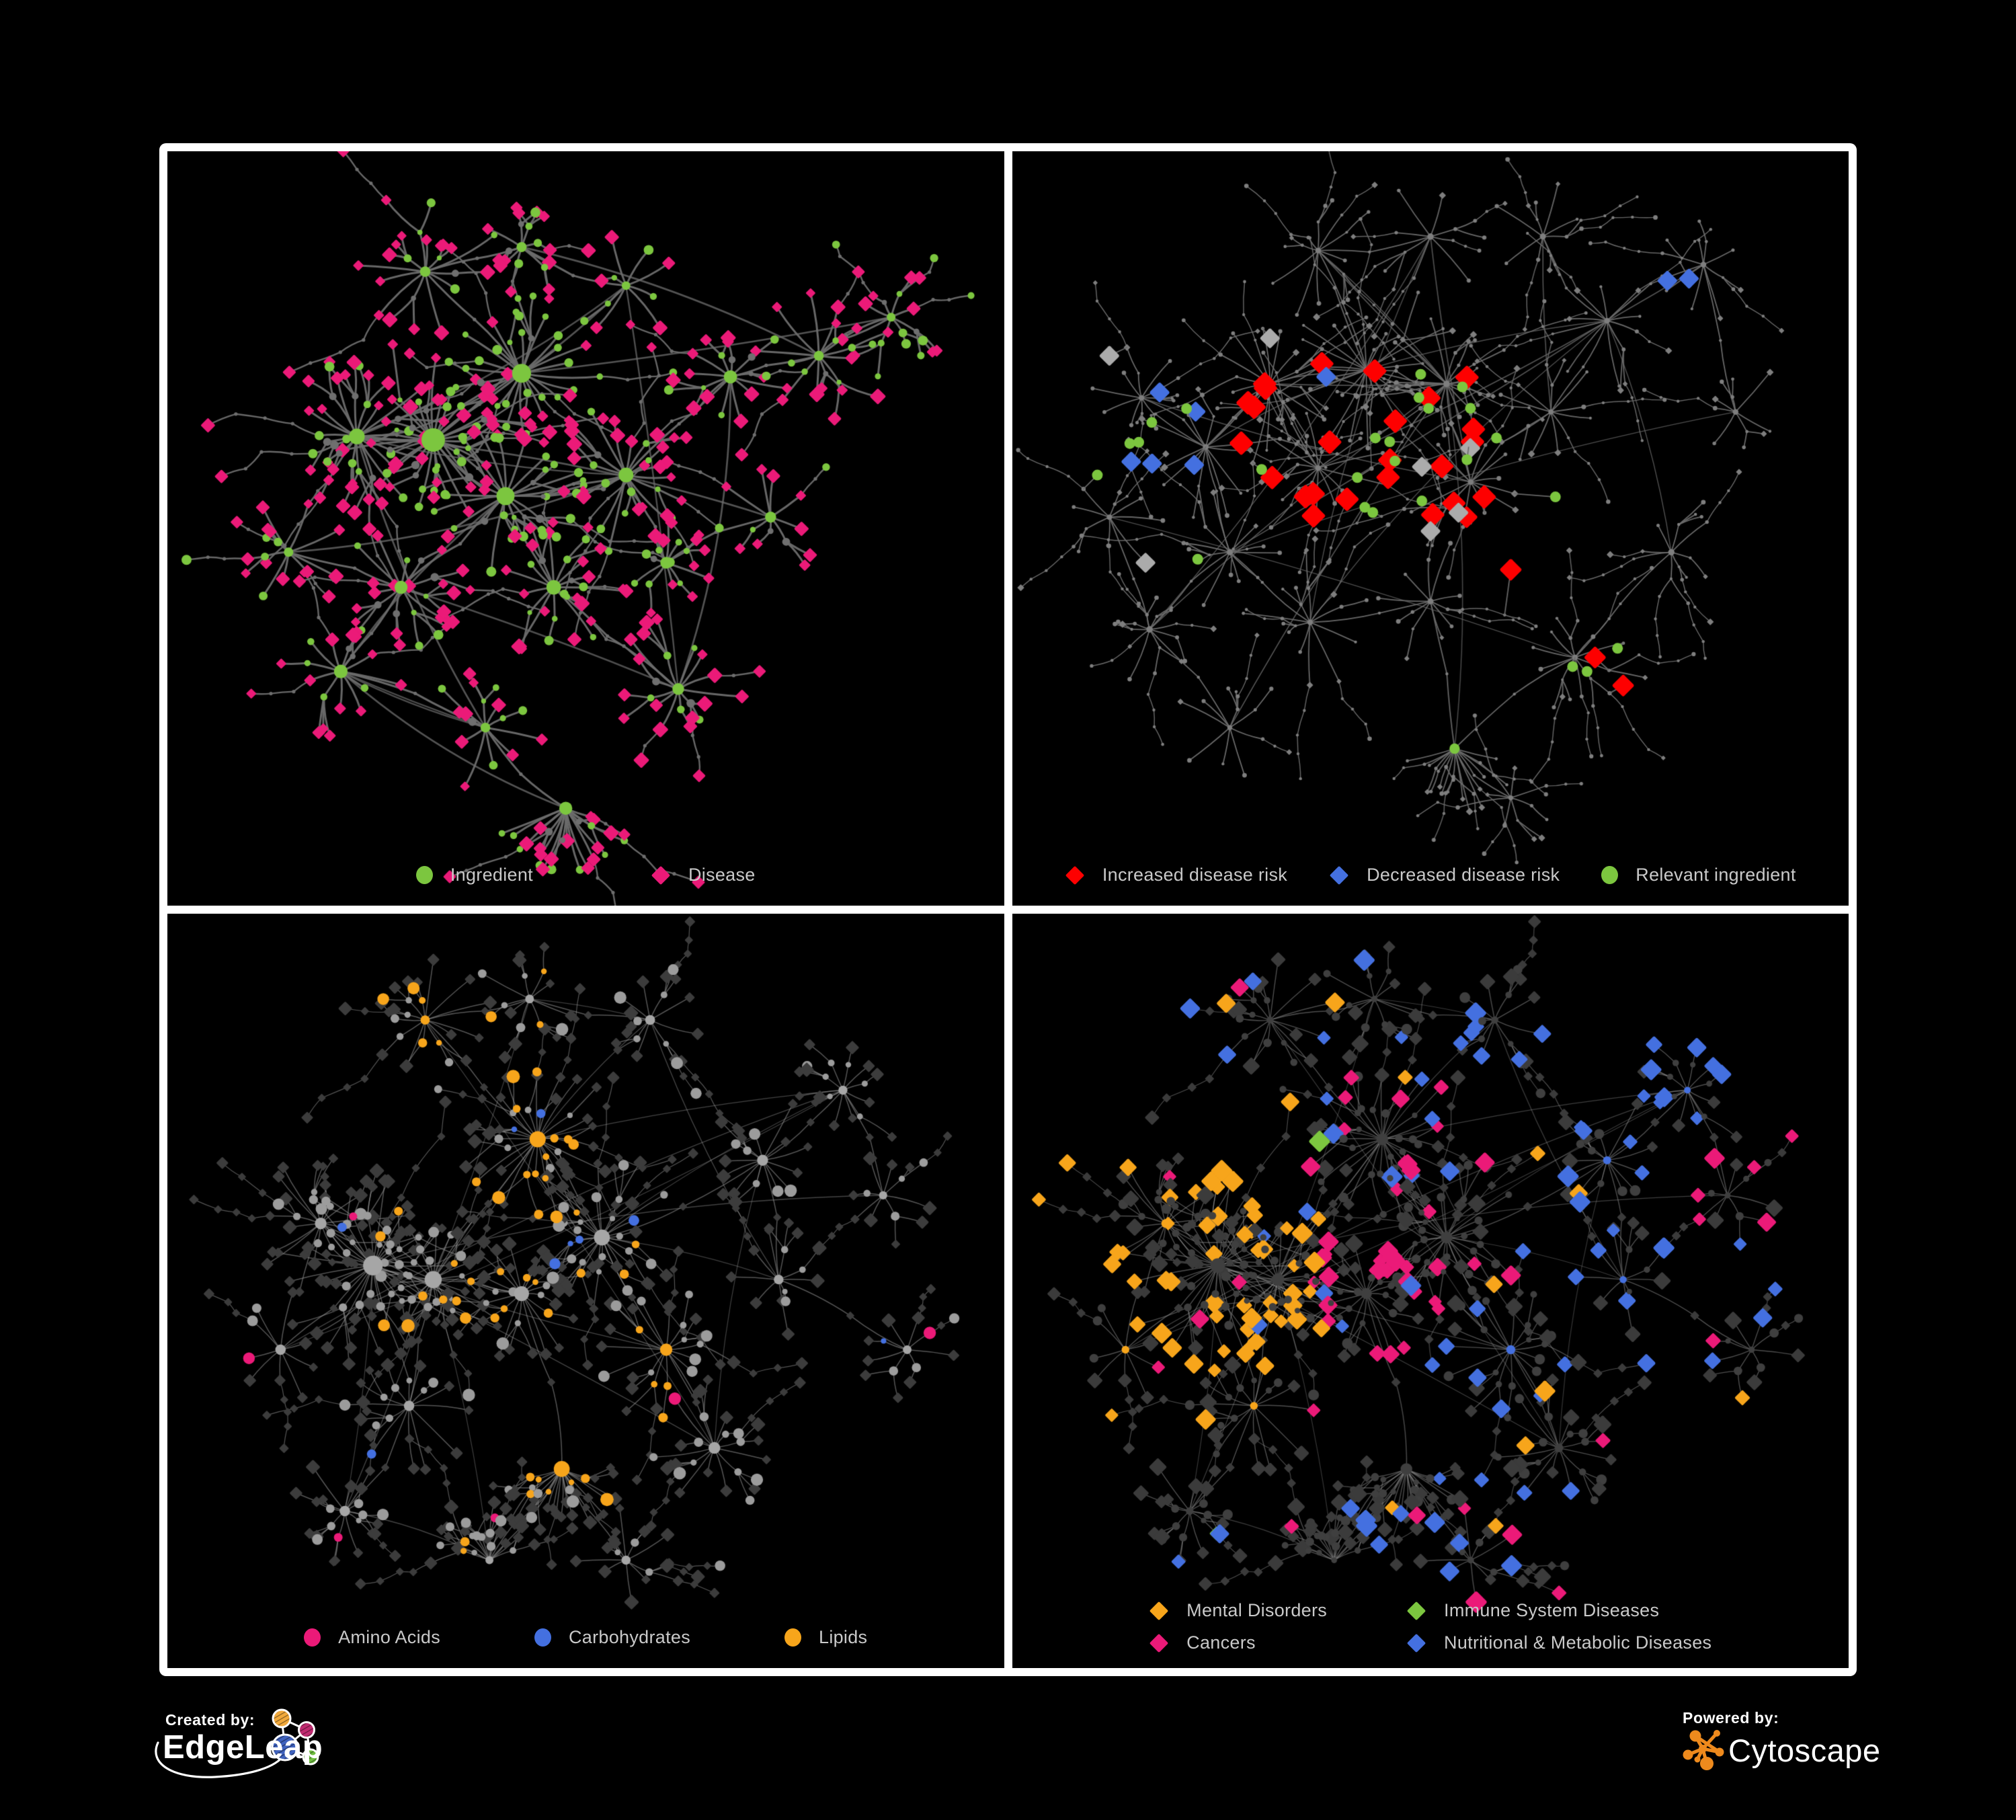 The image size is (2016, 1820). What do you see at coordinates (220, 1759) in the screenshot?
I see `edgeleap-swoosh` at bounding box center [220, 1759].